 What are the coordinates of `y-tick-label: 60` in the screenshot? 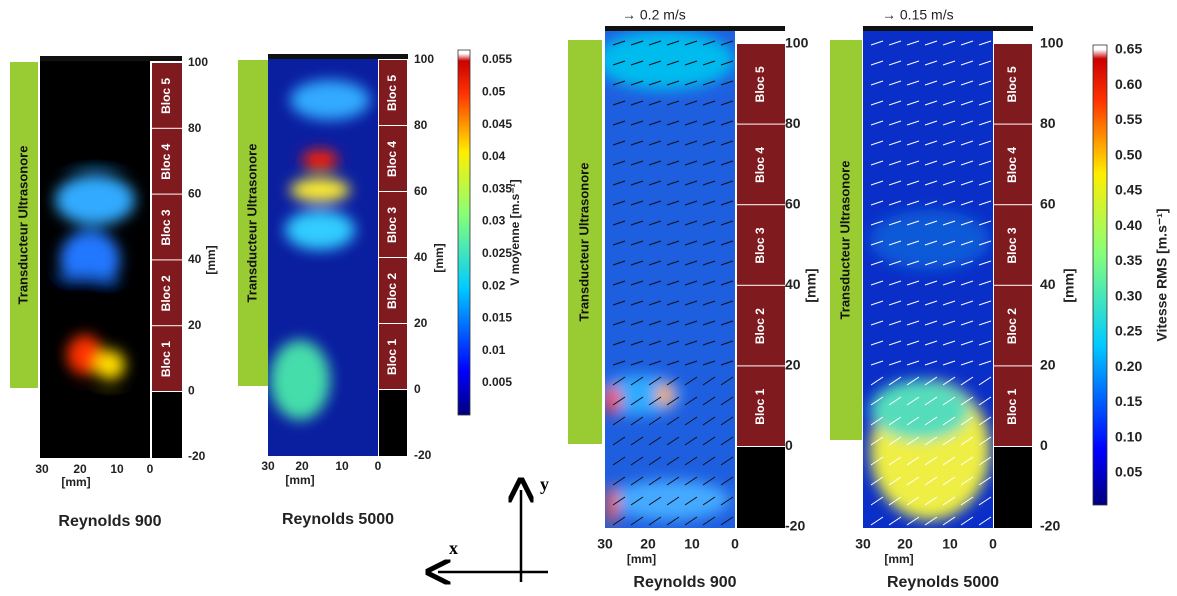 It's located at (1048, 204).